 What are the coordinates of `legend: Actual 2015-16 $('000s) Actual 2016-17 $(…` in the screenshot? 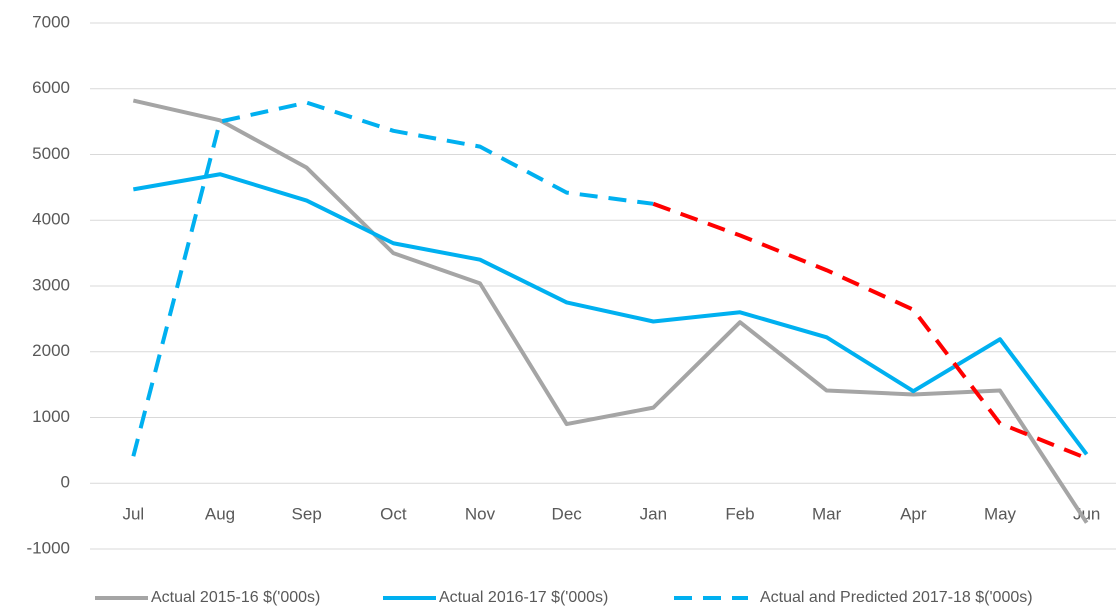 It's located at (564, 597).